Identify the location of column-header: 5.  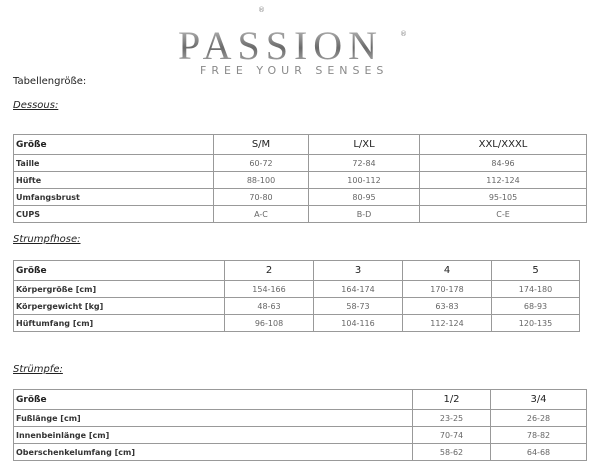
(535, 270).